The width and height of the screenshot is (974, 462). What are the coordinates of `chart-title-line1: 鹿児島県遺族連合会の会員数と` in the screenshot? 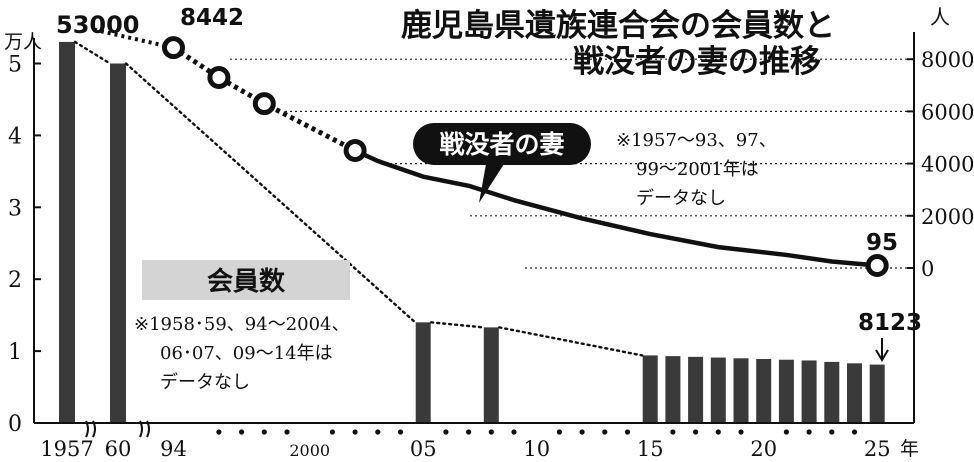 It's located at (618, 26).